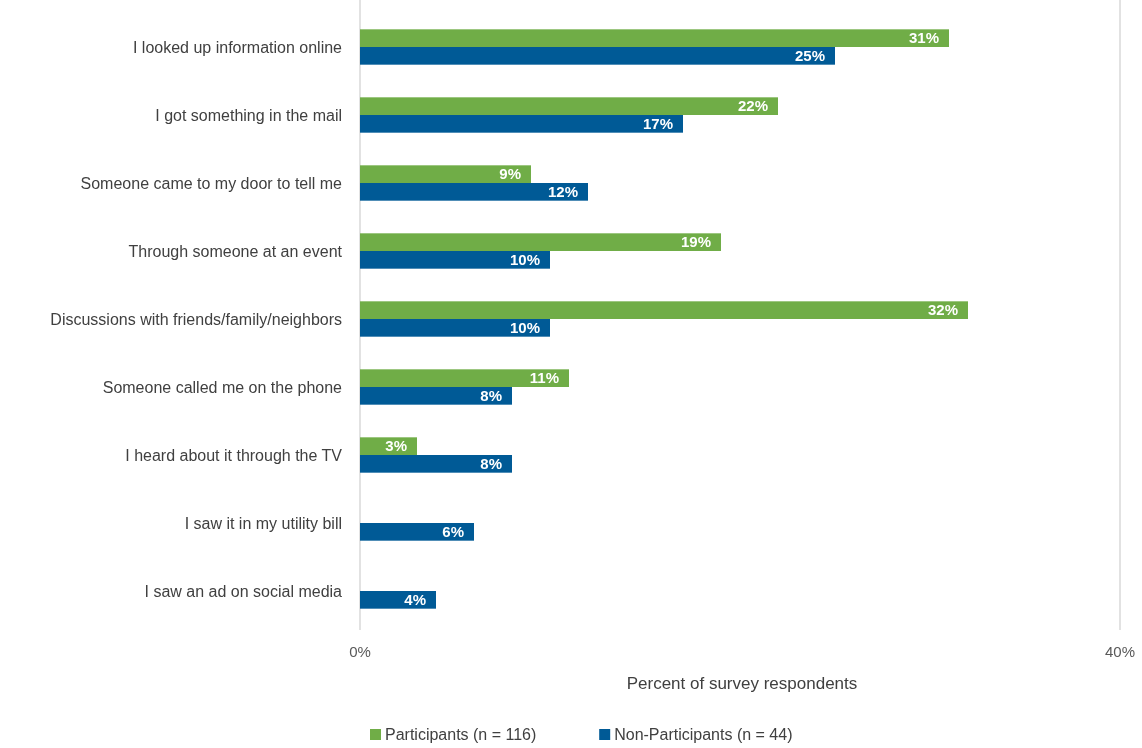 This screenshot has height=748, width=1142. Describe the element at coordinates (248, 115) in the screenshot. I see `y-tick-label: I got something in the mail` at that location.